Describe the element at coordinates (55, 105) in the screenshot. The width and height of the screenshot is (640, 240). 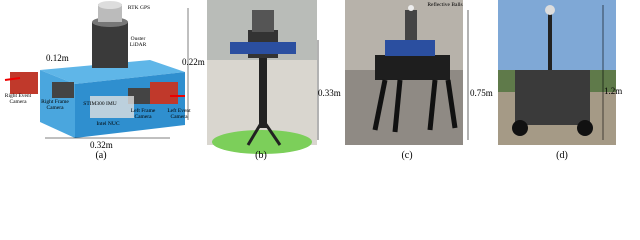
I see `component-label: Right Frame Camera` at that location.